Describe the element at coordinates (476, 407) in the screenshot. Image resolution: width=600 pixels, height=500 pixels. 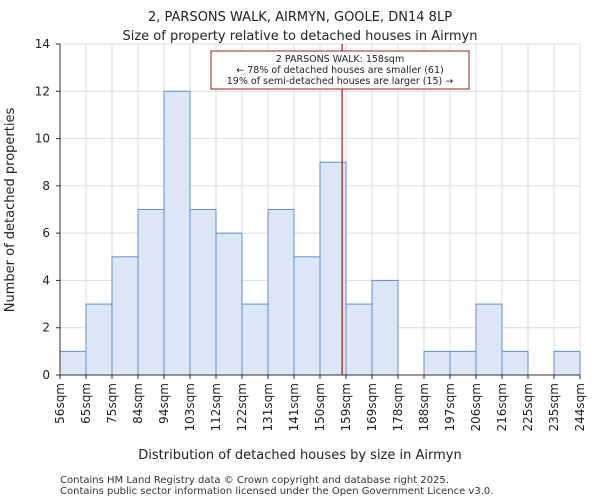
I see `x-tick-label: 206sqm` at that location.